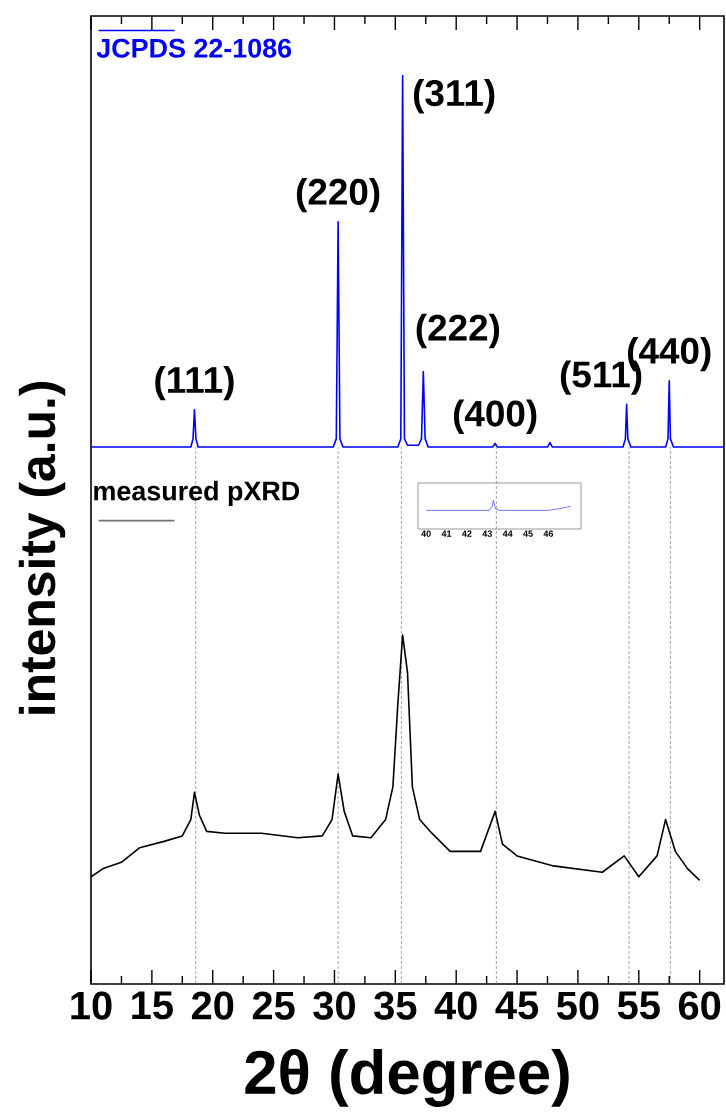  I want to click on x-tick-label: 10, so click(91, 1005).